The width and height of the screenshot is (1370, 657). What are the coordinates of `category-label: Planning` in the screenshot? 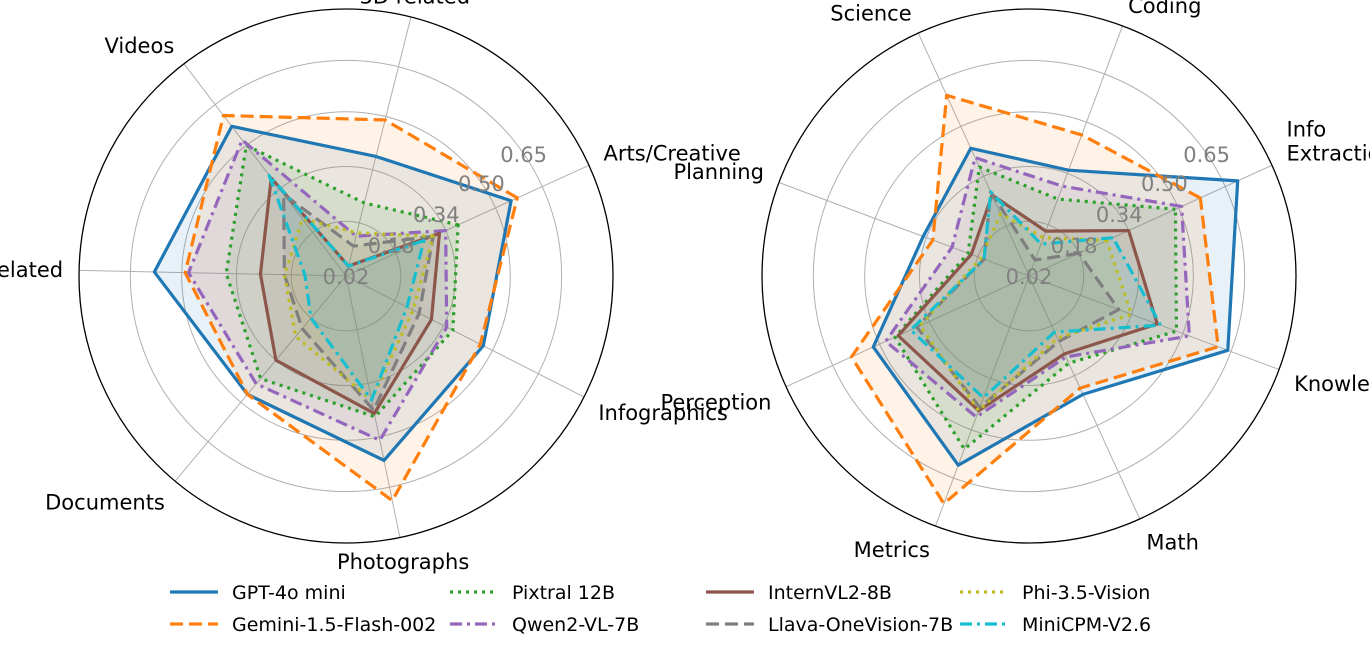 It's located at (718, 172).